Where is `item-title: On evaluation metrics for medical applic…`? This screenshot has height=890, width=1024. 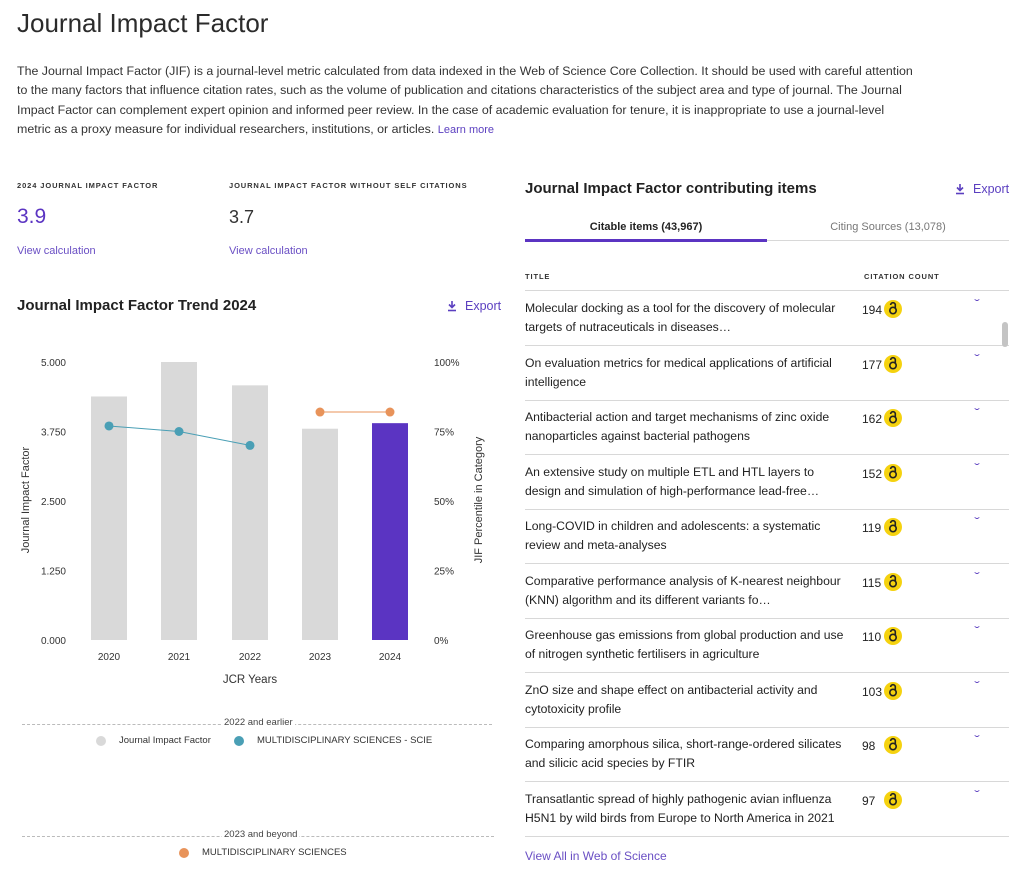
item-title: On evaluation metrics for medical applic… is located at coordinates (678, 372).